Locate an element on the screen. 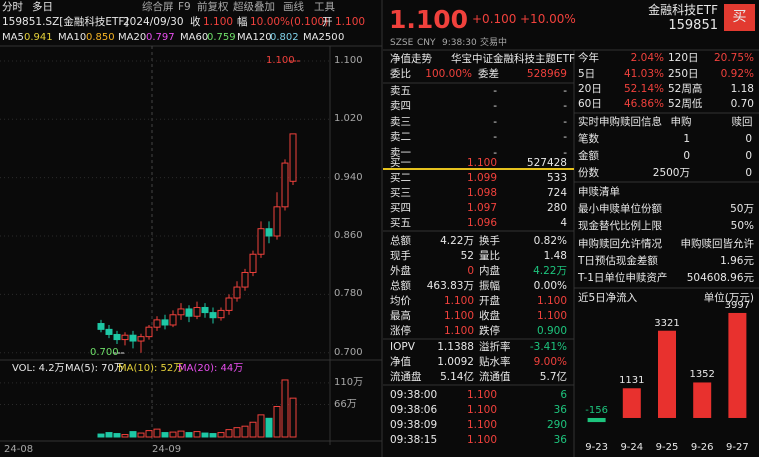  text: T日预估现金差额 is located at coordinates (618, 261).